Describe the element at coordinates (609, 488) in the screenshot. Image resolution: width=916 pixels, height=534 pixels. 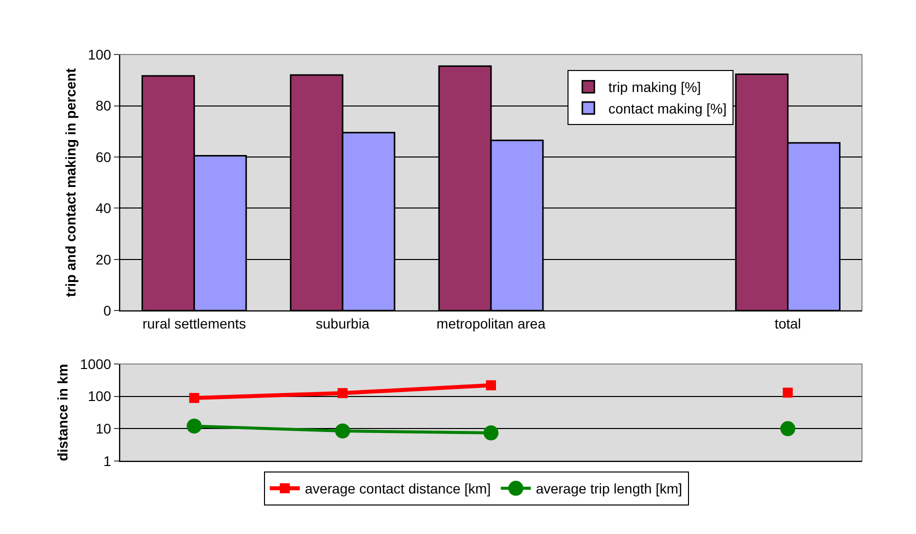
I see `legend-label: average trip length [km]` at that location.